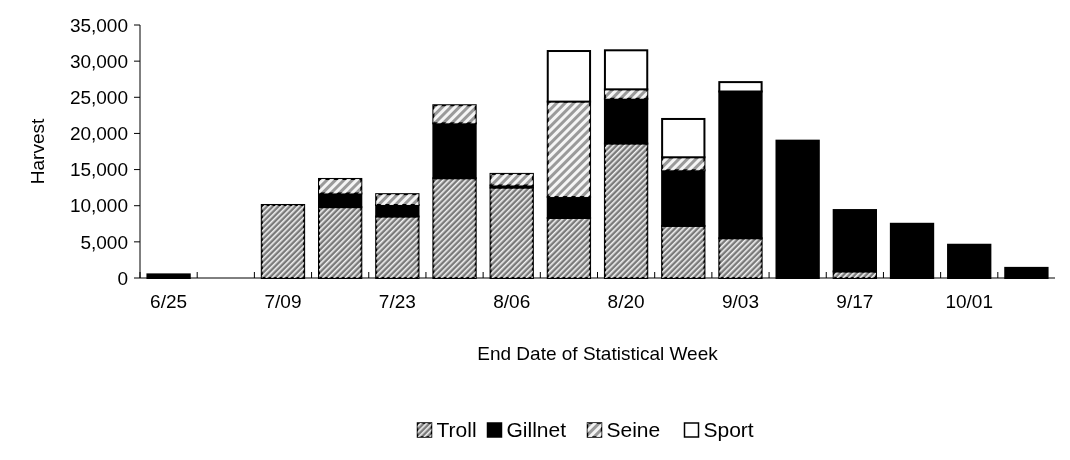 Image resolution: width=1070 pixels, height=460 pixels. What do you see at coordinates (598, 353) in the screenshot?
I see `x-axis-title: End Date of Statistical Week` at bounding box center [598, 353].